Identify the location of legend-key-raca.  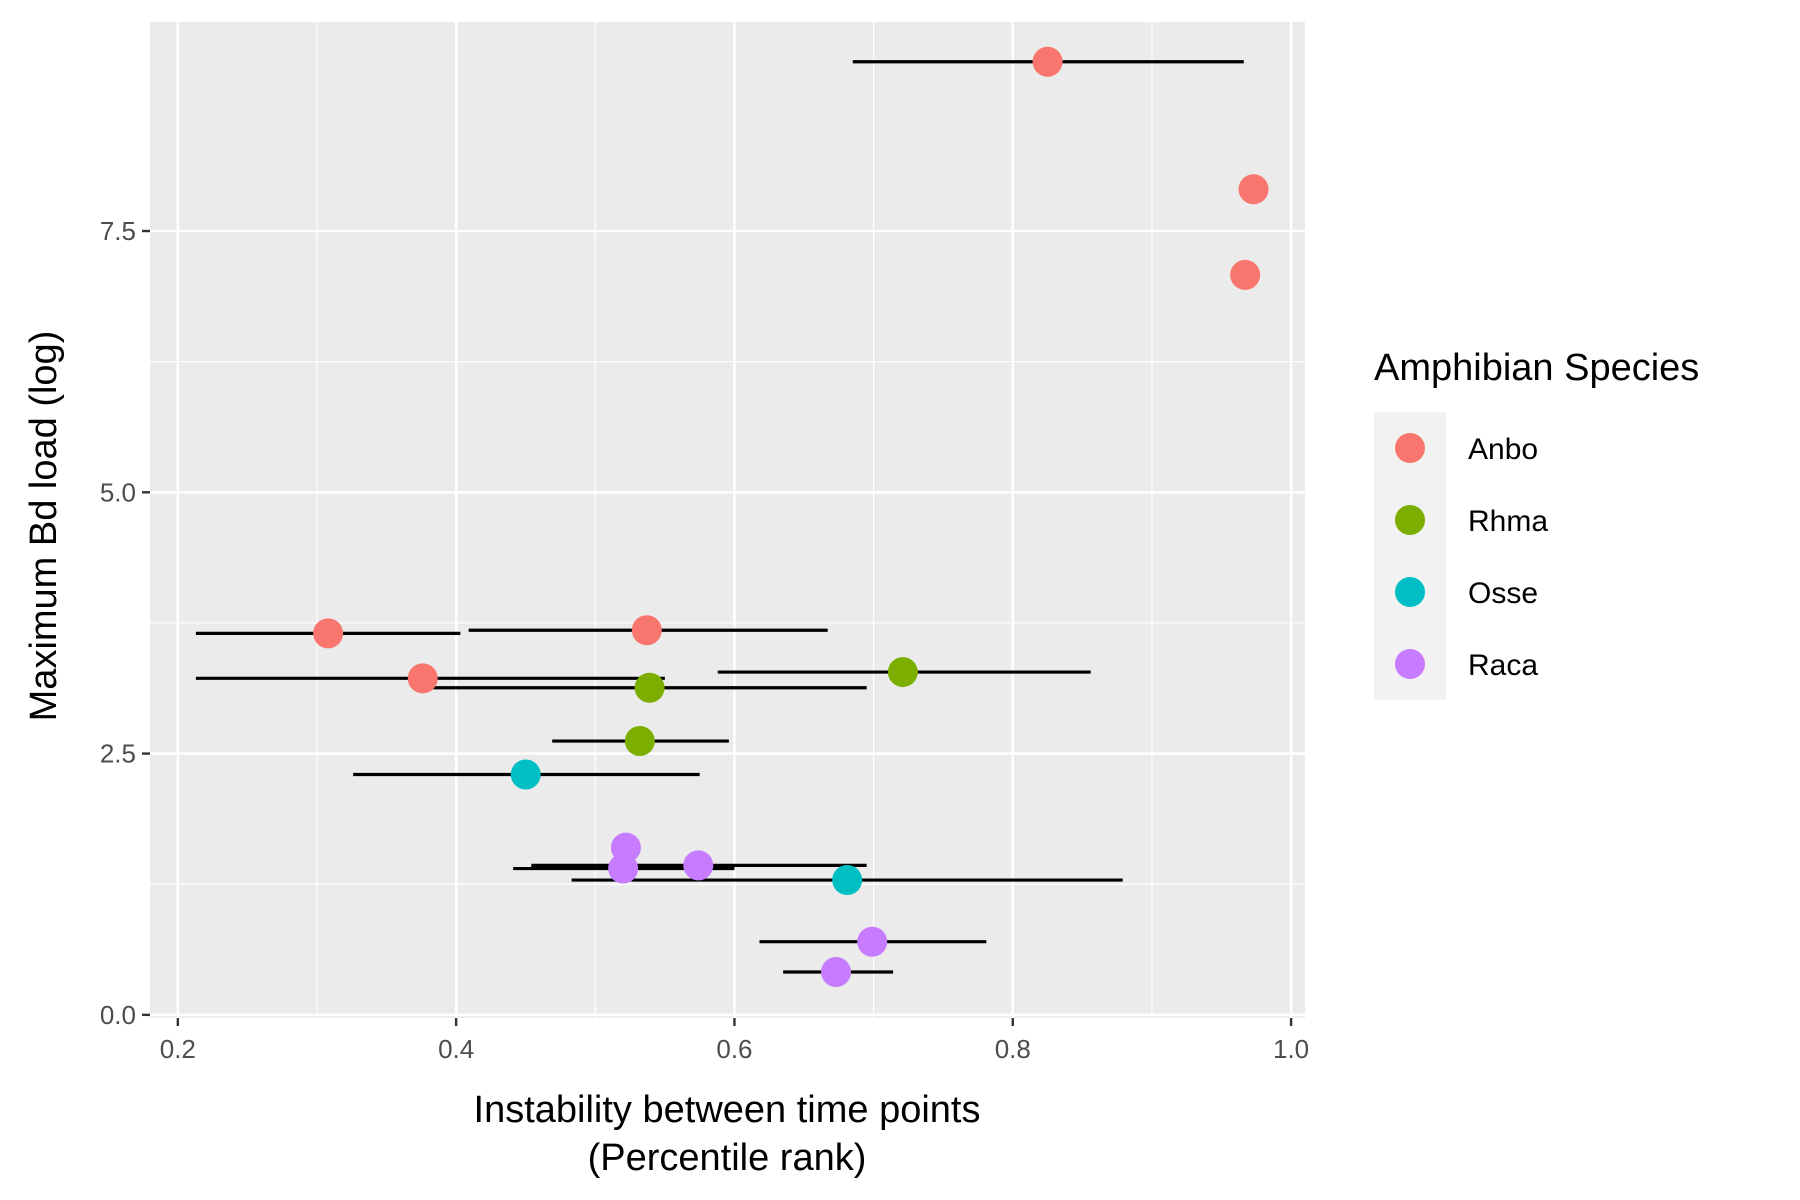
(1410, 664).